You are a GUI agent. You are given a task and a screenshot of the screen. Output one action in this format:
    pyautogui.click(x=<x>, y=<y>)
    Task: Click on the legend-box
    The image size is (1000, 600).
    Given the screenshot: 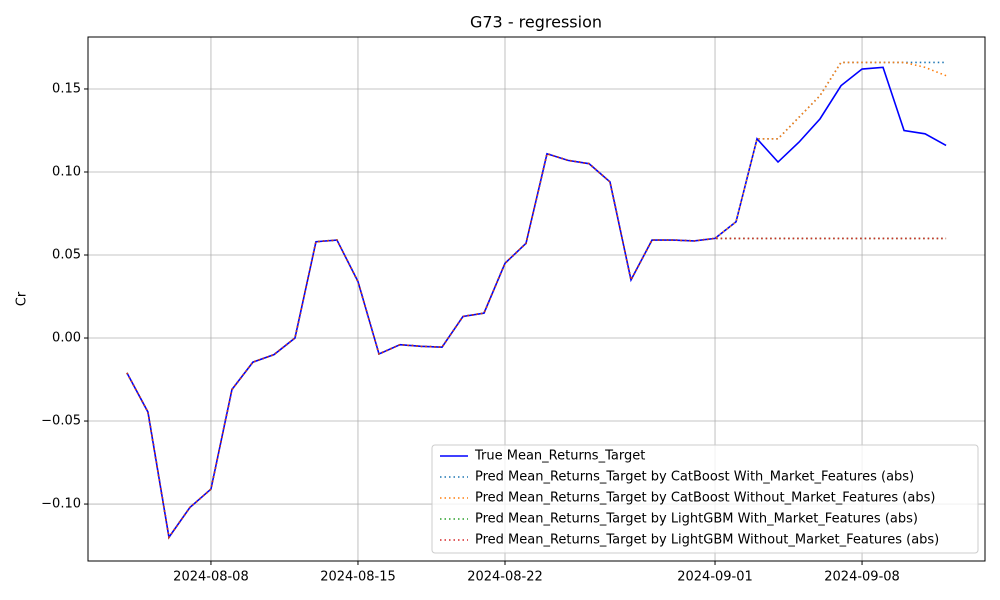 What is the action you would take?
    pyautogui.click(x=705, y=499)
    